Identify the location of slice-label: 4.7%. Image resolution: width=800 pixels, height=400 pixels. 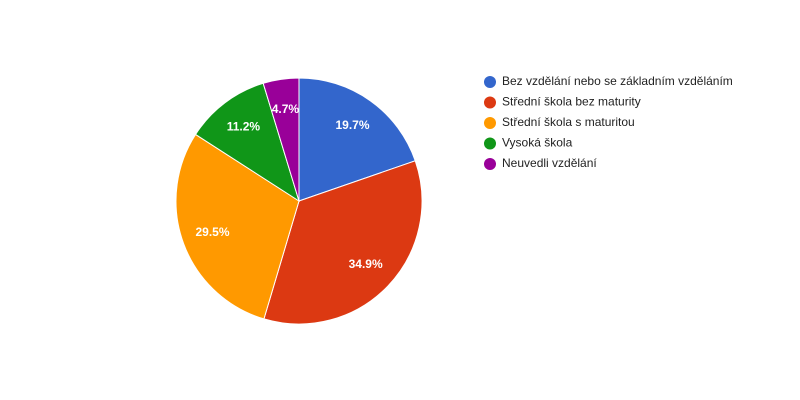
(286, 109).